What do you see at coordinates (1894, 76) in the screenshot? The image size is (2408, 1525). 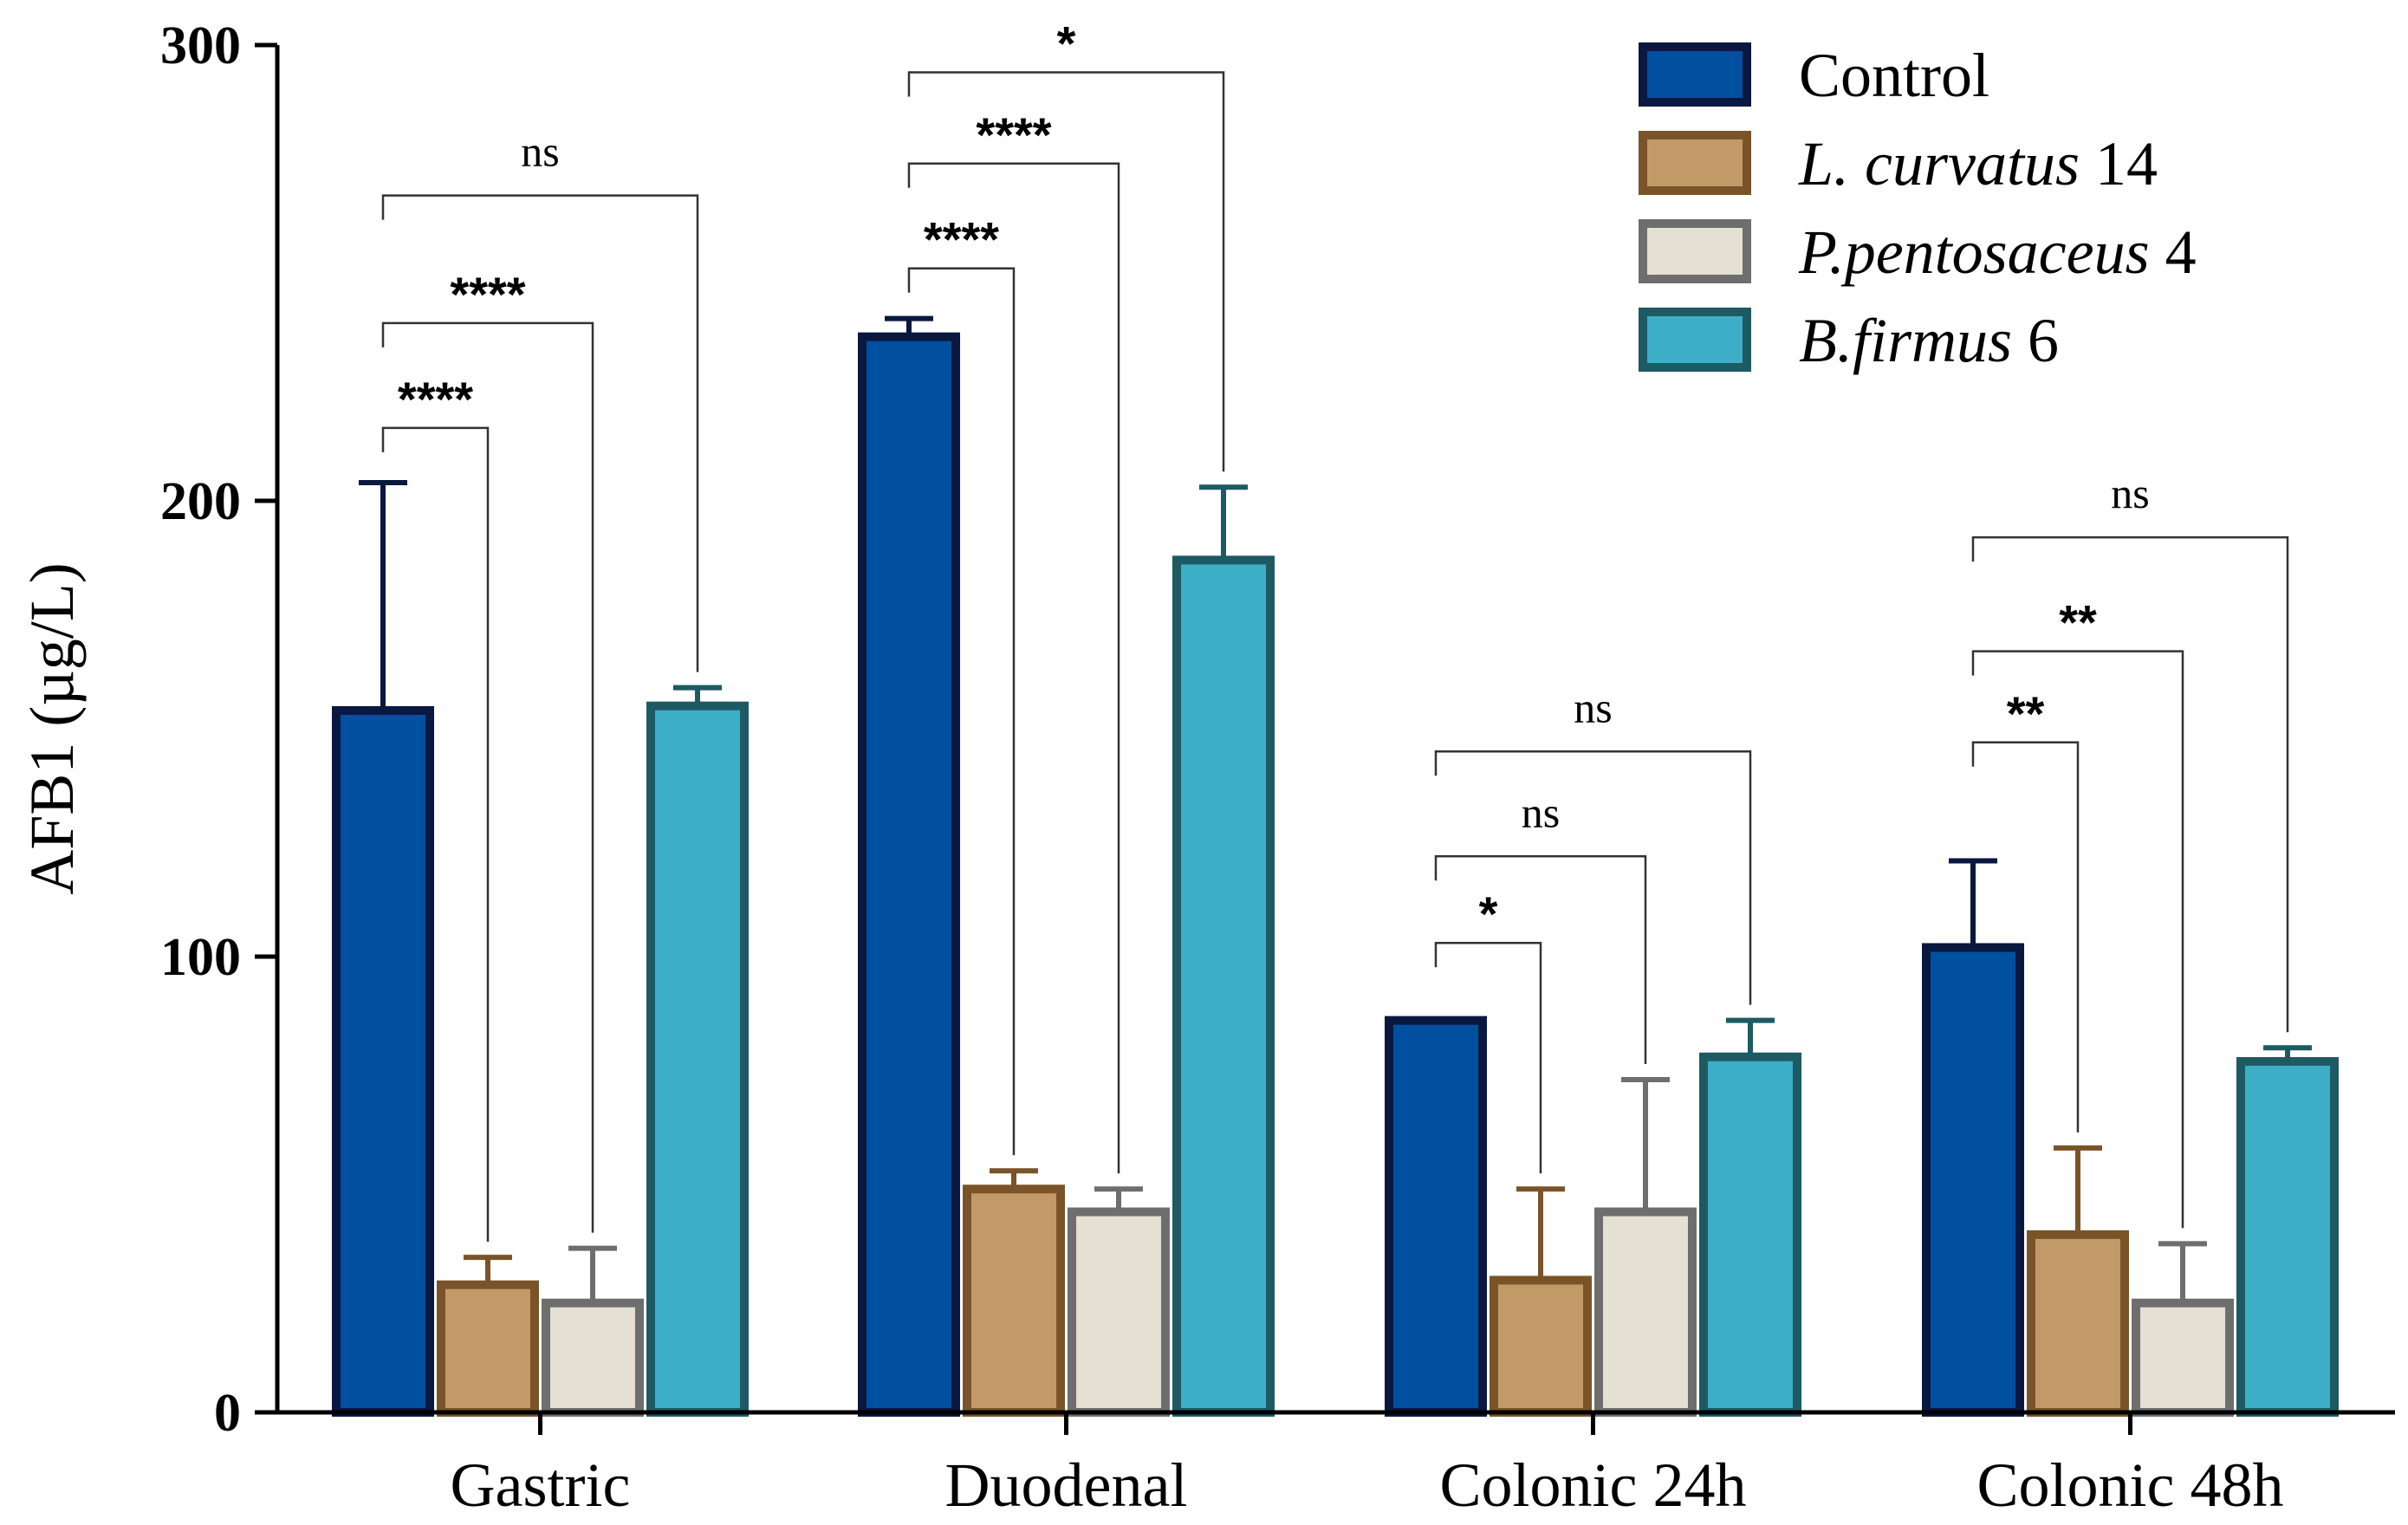 I see `legend-label: Control` at bounding box center [1894, 76].